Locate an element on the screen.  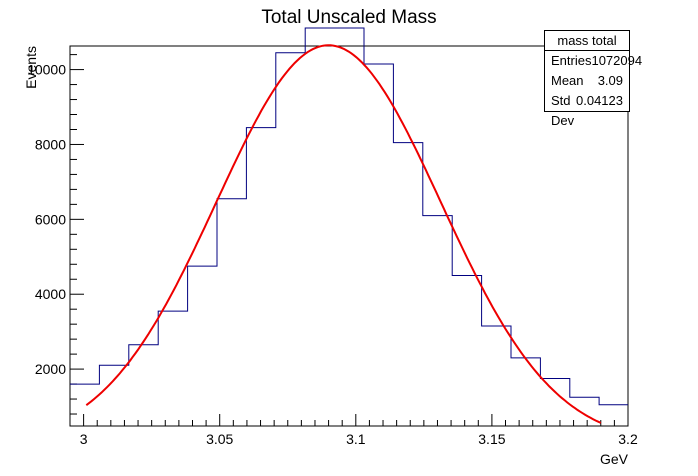
x-tick-label: 3.2 is located at coordinates (628, 439).